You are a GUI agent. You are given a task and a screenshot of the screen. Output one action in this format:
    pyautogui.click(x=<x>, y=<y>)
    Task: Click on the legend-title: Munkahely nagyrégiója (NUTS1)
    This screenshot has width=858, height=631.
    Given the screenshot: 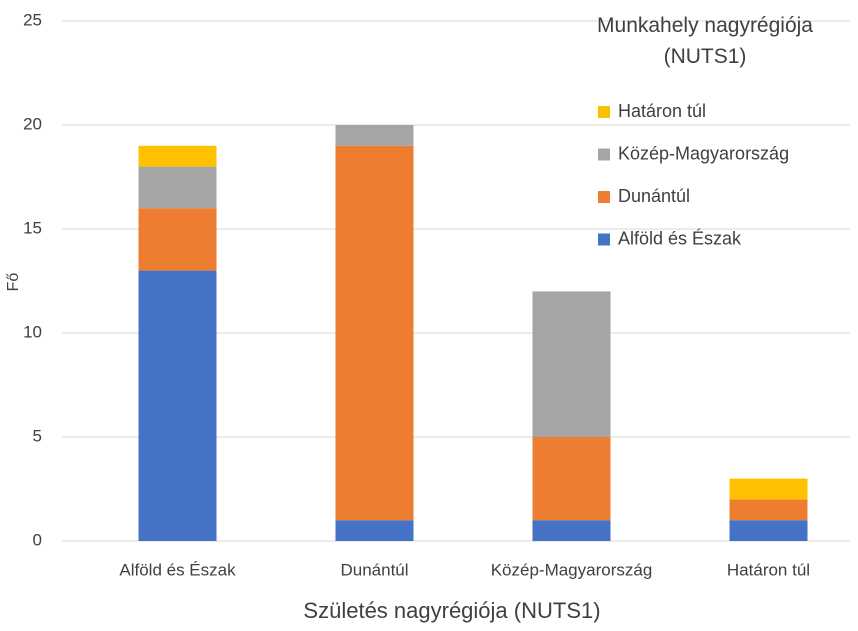 What is the action you would take?
    pyautogui.click(x=705, y=41)
    